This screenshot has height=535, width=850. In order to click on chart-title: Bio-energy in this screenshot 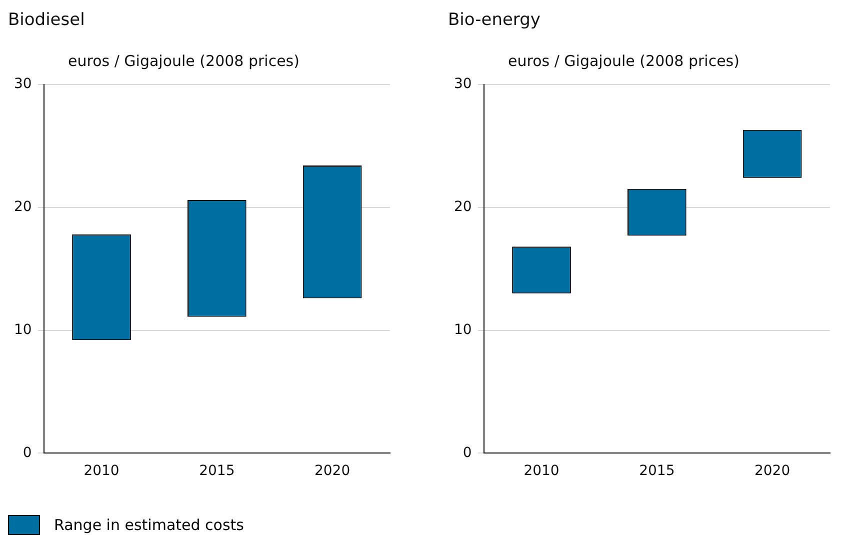, I will do `click(494, 20)`.